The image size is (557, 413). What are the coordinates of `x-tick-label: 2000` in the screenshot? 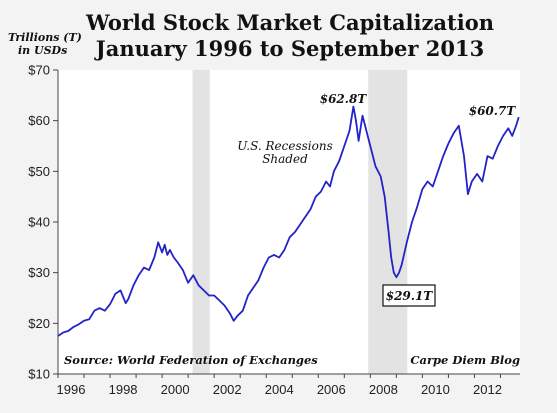 It's located at (175, 389).